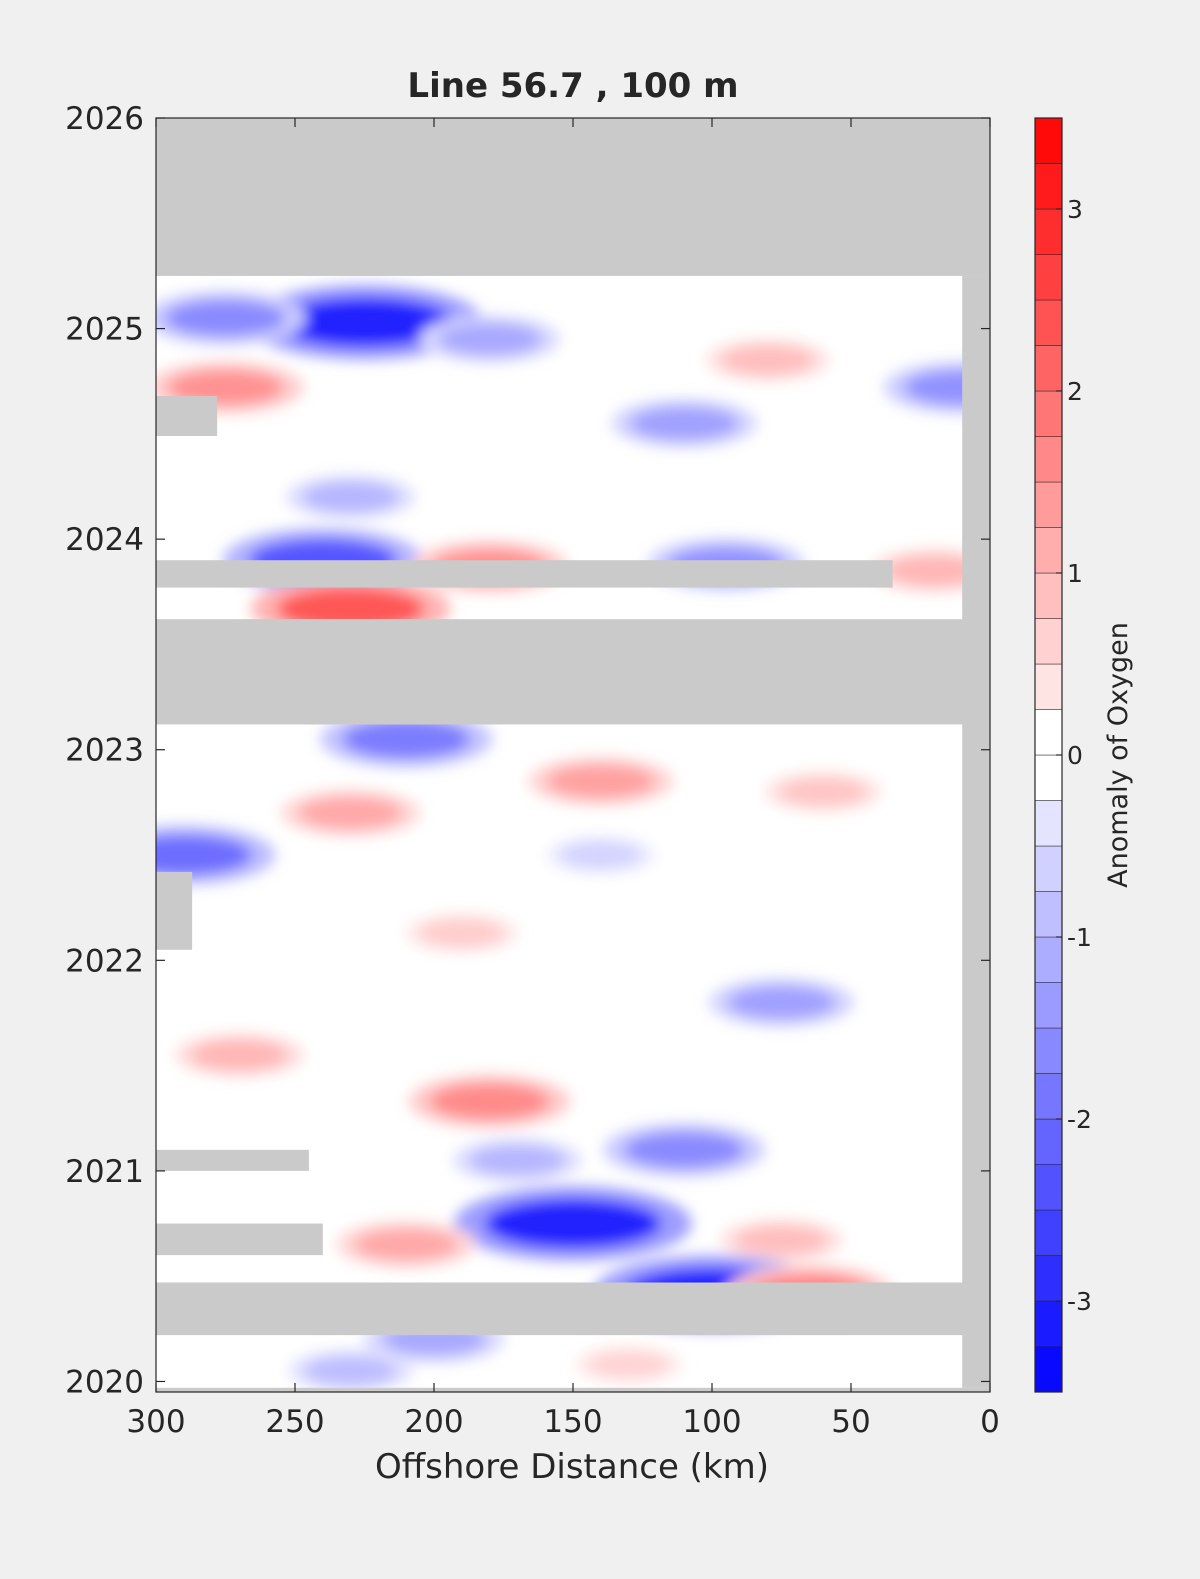  Describe the element at coordinates (294, 1422) in the screenshot. I see `x-tick-label: 250` at that location.